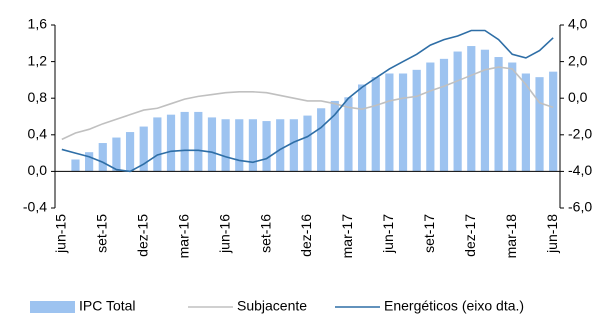 Image resolution: width=613 pixels, height=322 pixels. Describe the element at coordinates (454, 306) in the screenshot. I see `legend-label: Energéticos (eixo dta.)` at that location.